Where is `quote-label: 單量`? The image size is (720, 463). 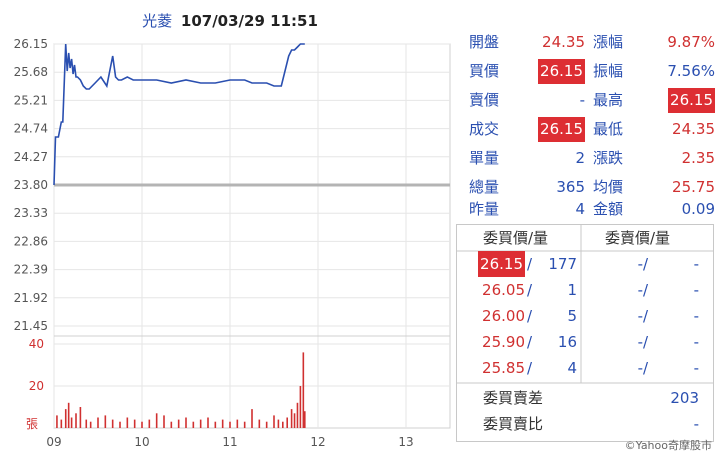
quote-label: 單量 is located at coordinates (484, 158).